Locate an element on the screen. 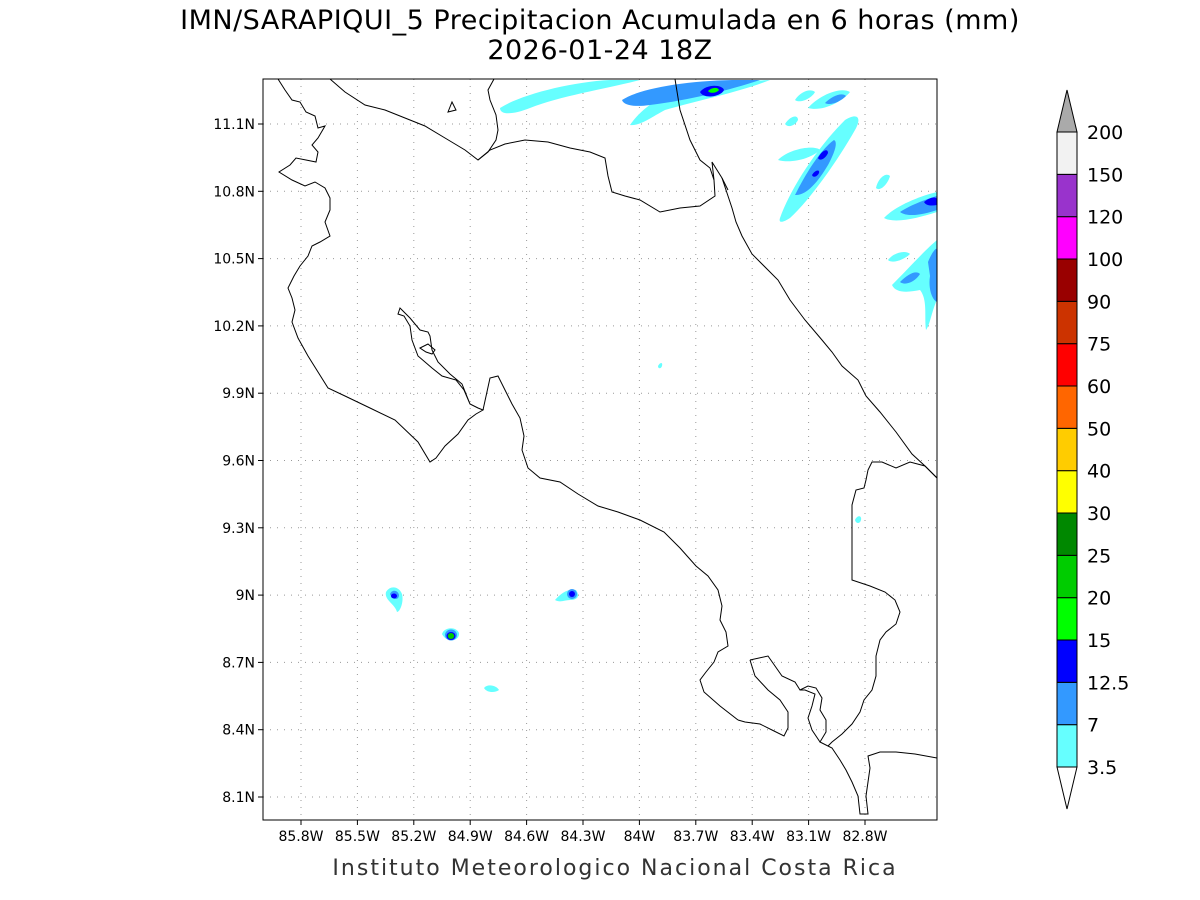  colorbar-under-arrow is located at coordinates (1067, 788).